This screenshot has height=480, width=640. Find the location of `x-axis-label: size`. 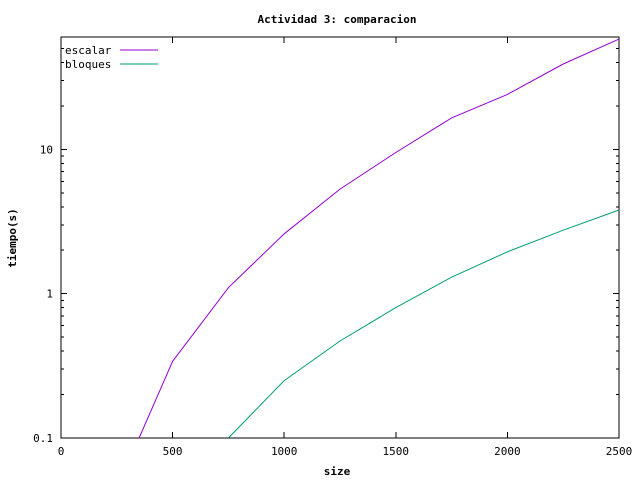

x-axis-label: size is located at coordinates (337, 471).